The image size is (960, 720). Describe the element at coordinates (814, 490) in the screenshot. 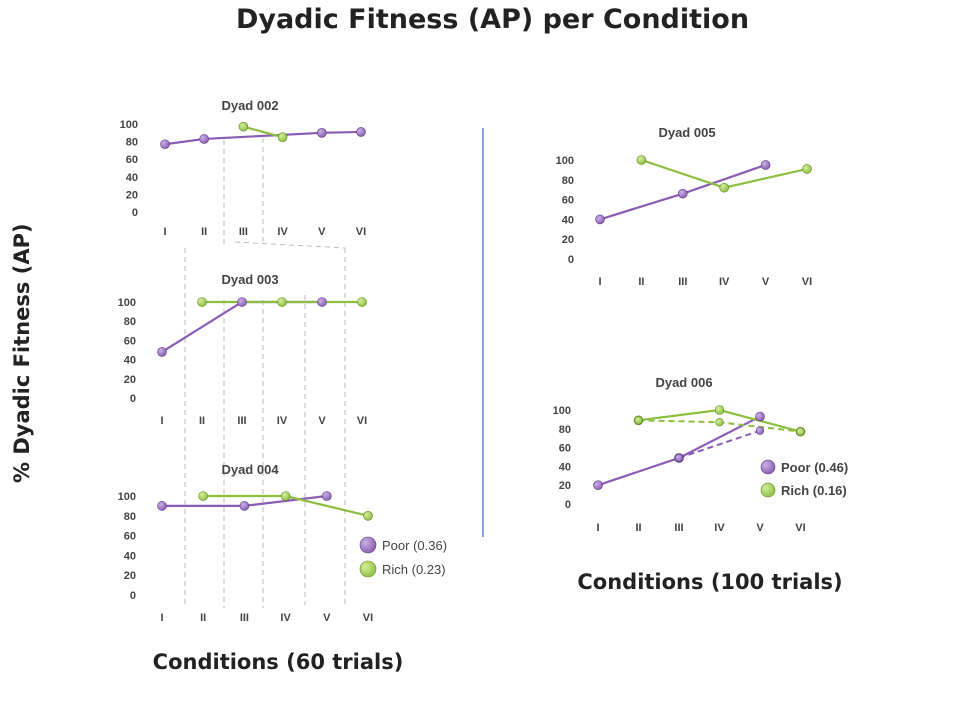

I see `legend-rich-label: Rich (0.16)` at that location.